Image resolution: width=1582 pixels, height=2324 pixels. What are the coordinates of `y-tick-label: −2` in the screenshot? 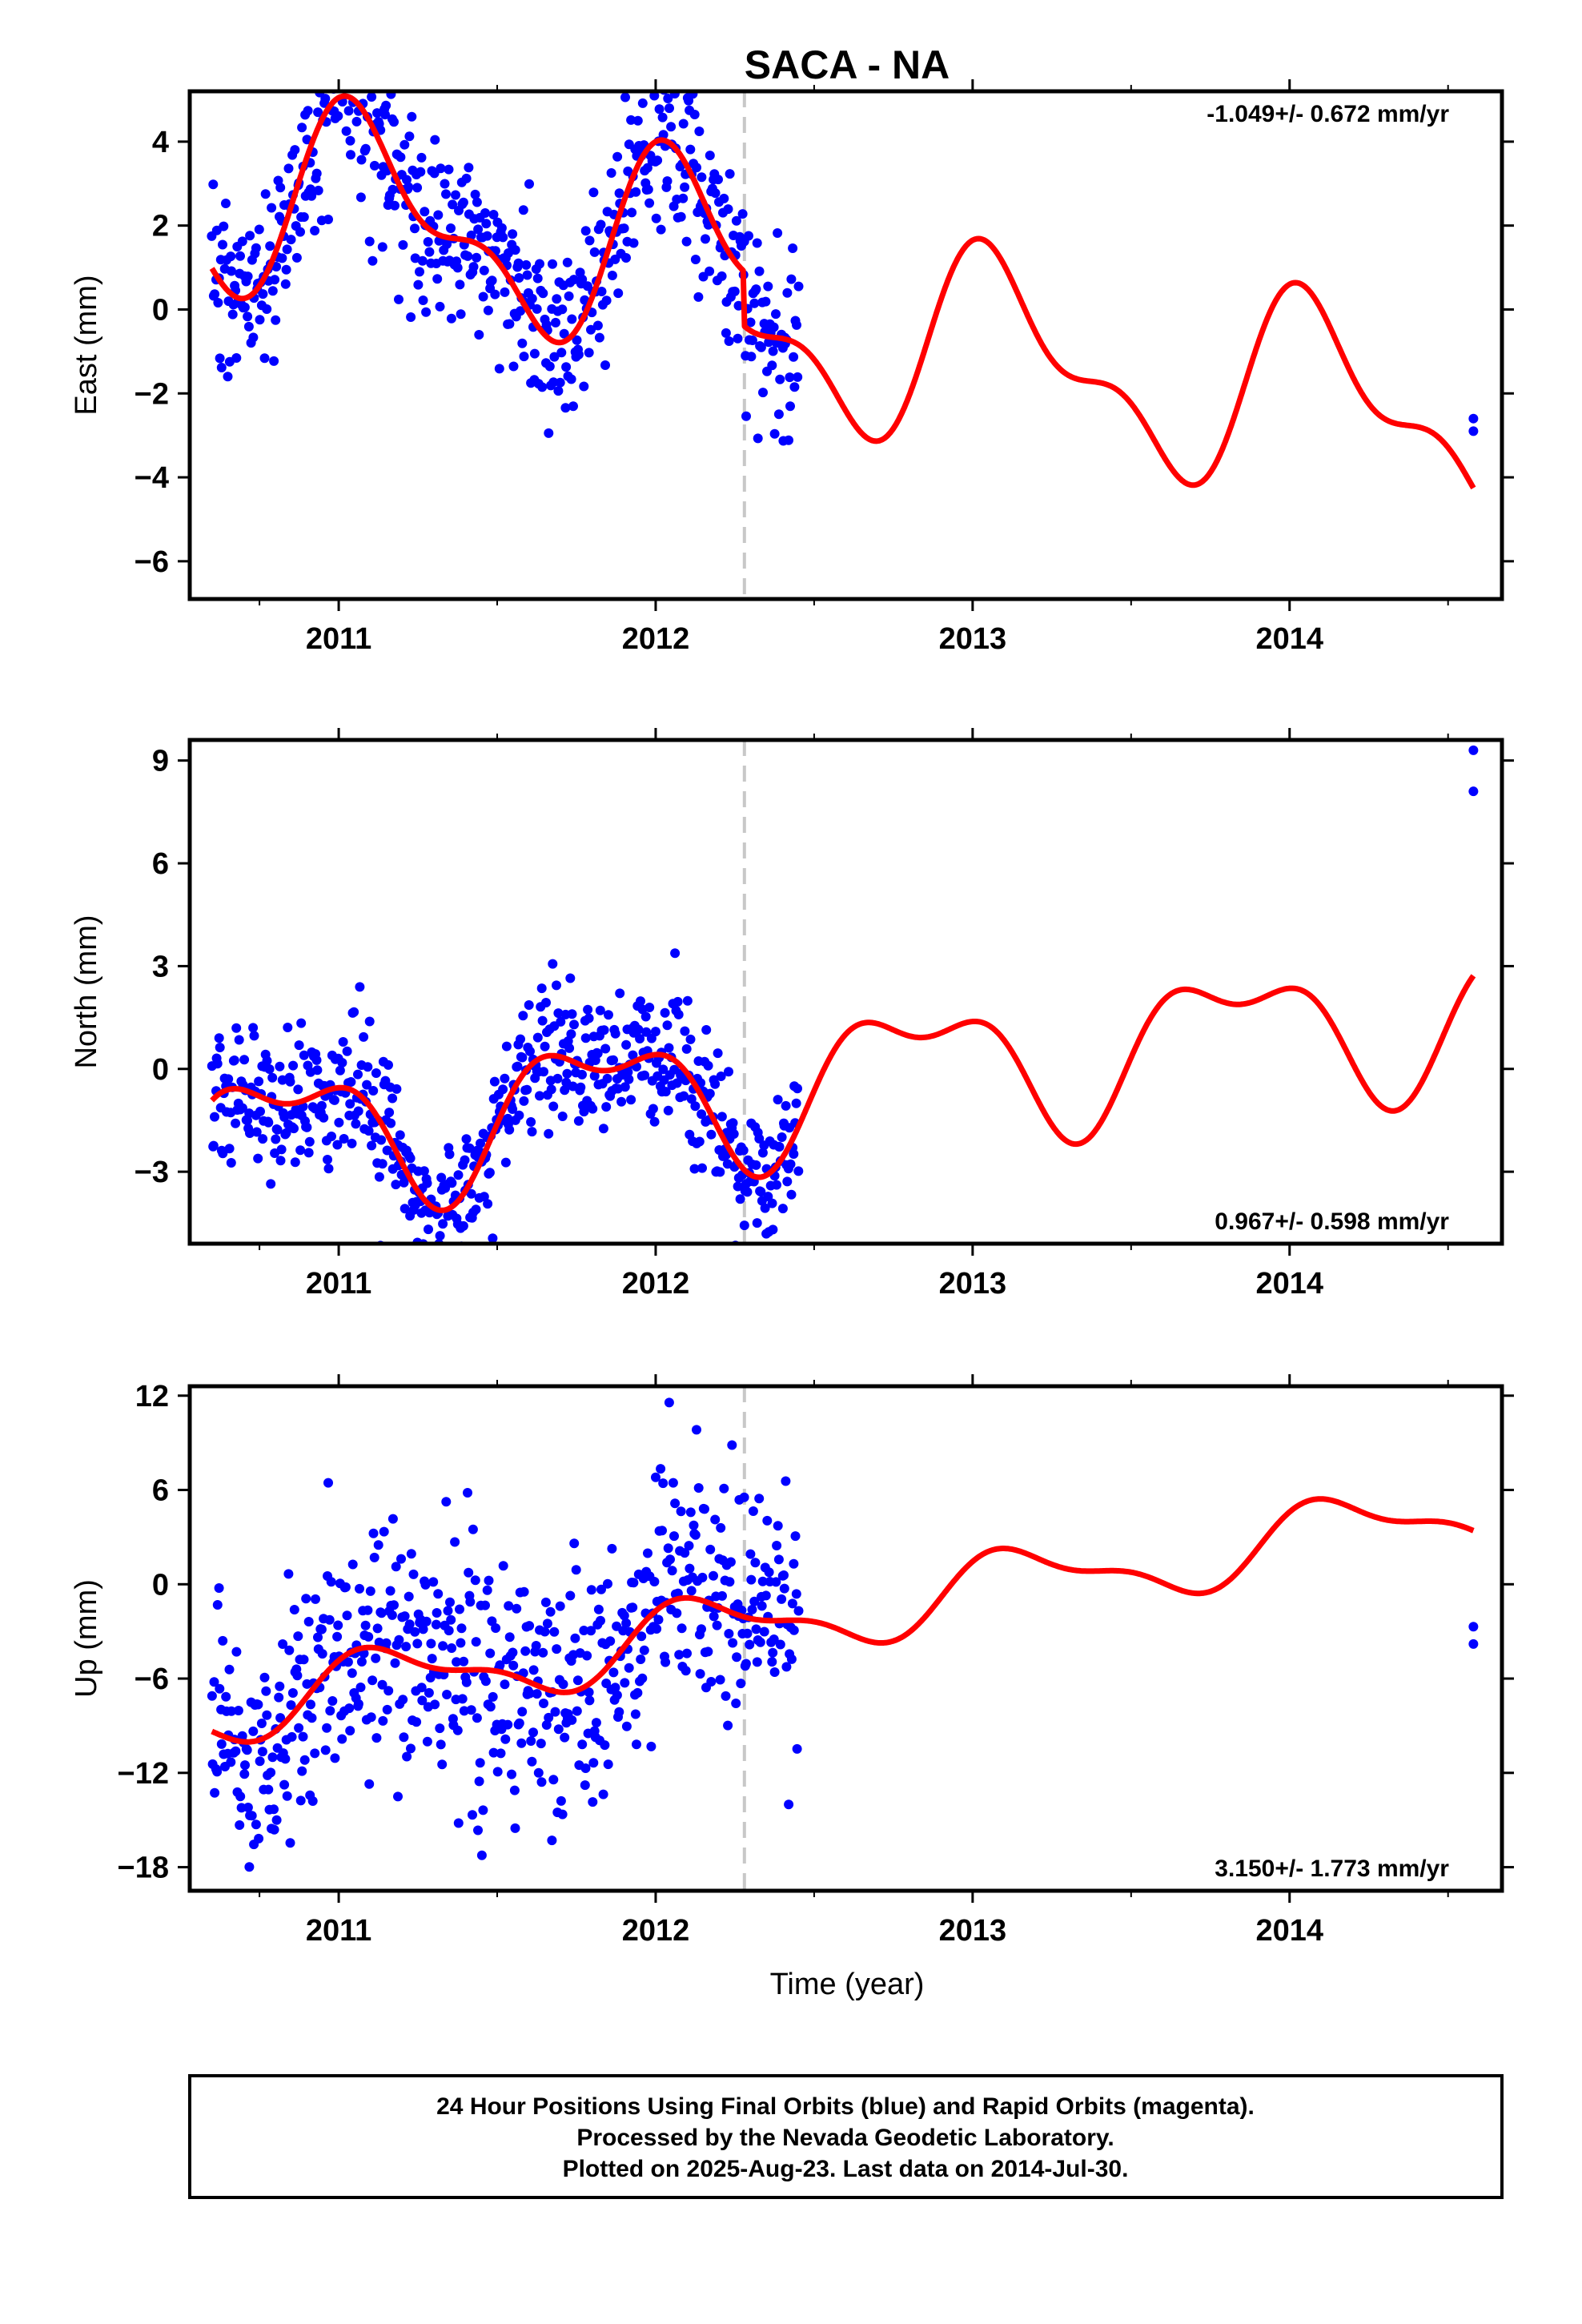 It's located at (152, 394).